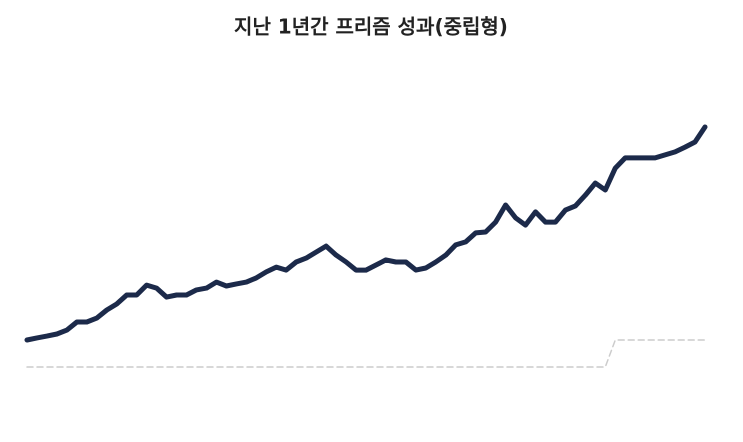  I want to click on benchmark-line, so click(366, 353).